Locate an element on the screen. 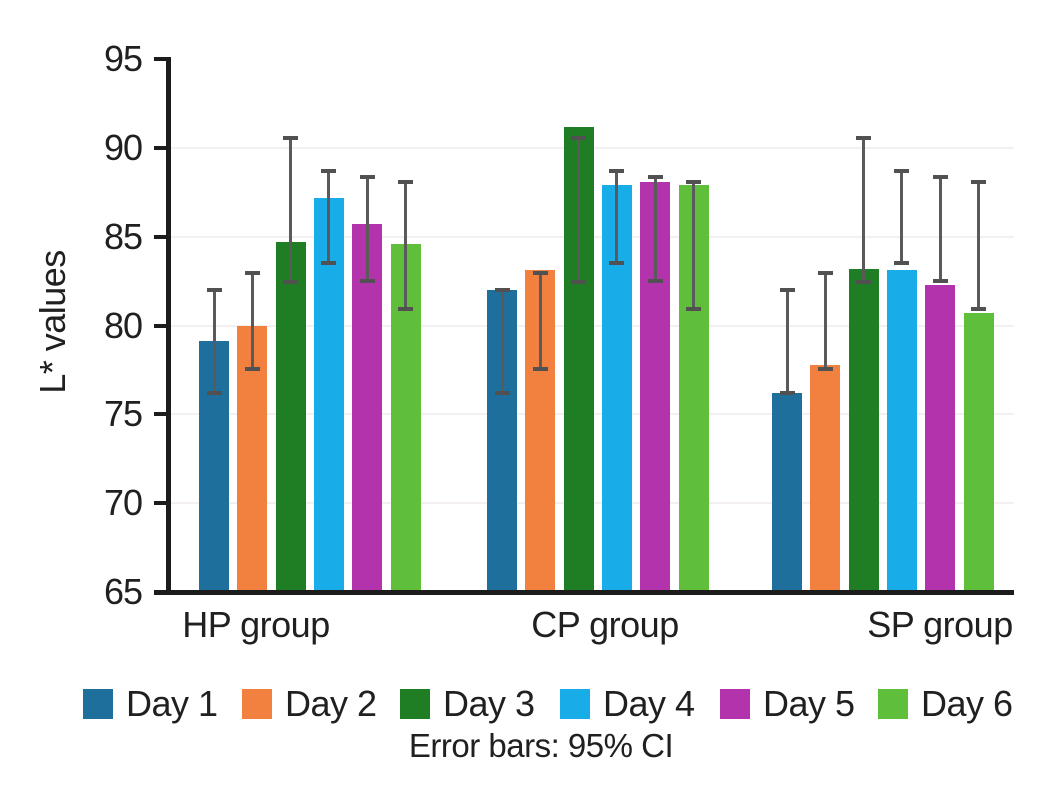 This screenshot has height=788, width=1057. y-tick-label-90: 90 is located at coordinates (123, 147).